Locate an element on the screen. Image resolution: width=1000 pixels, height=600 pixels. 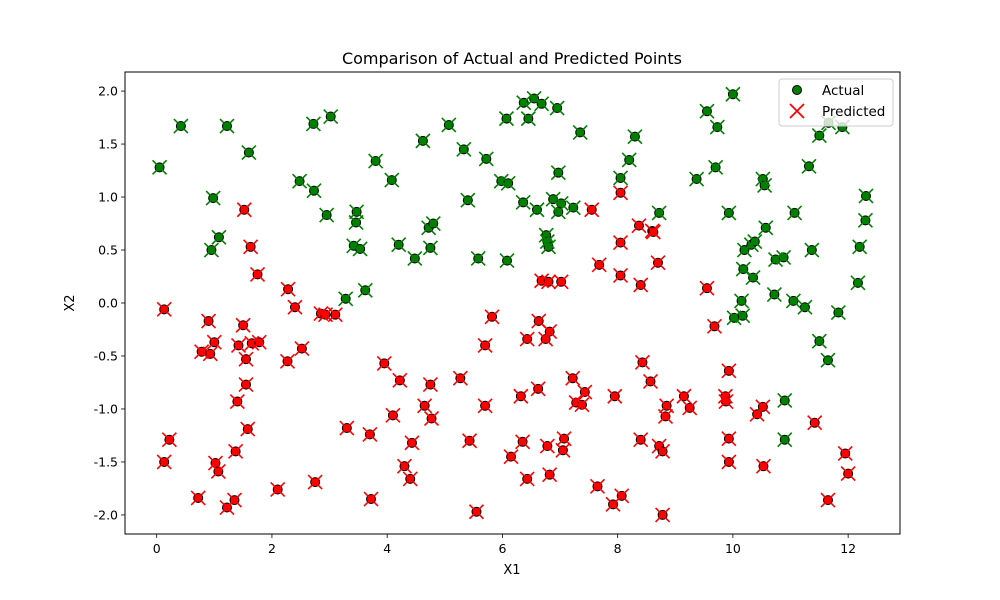
y-tick-label: 1.5 is located at coordinates (108, 144).